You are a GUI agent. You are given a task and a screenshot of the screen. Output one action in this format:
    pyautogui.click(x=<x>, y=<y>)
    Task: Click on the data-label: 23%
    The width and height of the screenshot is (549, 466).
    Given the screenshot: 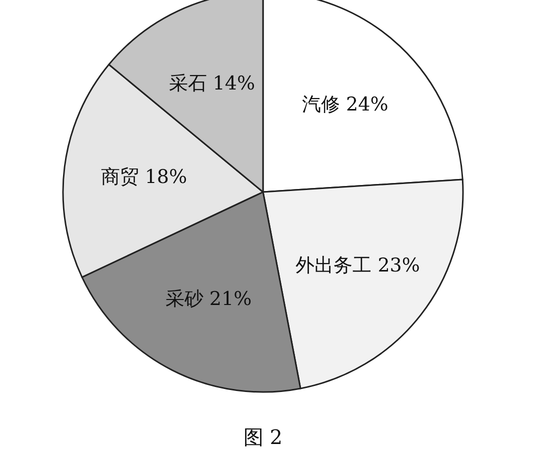 What is the action you would take?
    pyautogui.click(x=399, y=265)
    